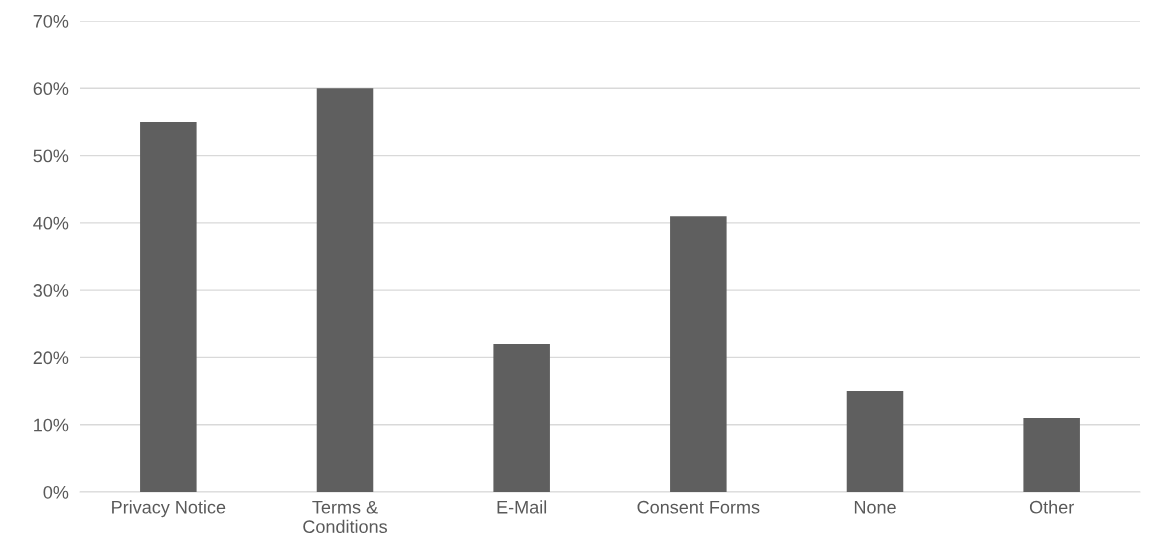 The height and width of the screenshot is (559, 1157). Describe the element at coordinates (875, 507) in the screenshot. I see `x-tick-label: None` at that location.